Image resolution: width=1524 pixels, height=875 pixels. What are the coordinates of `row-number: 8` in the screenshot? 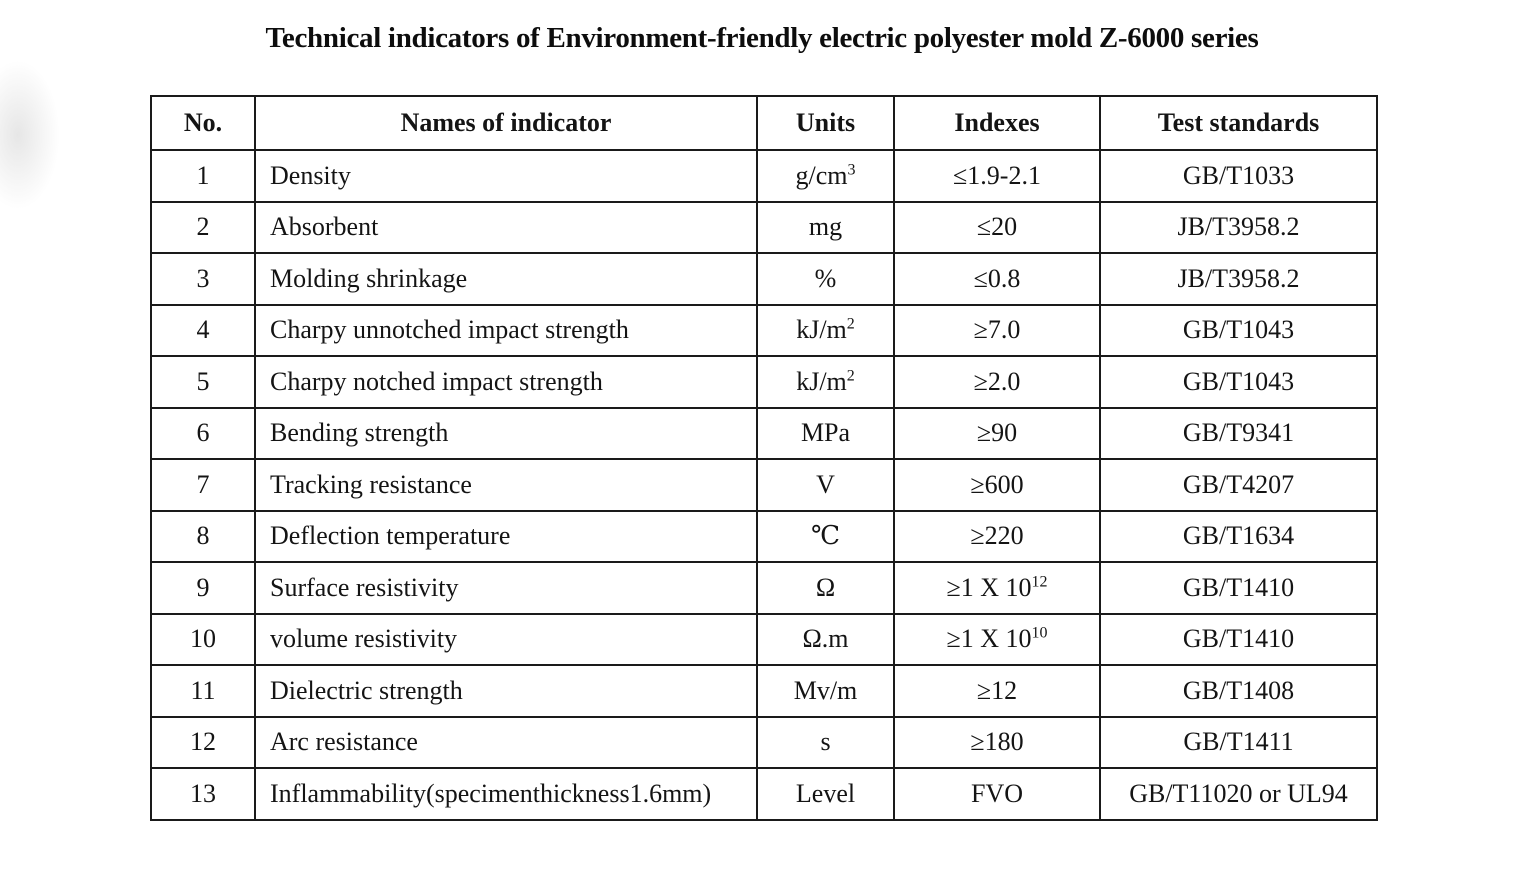 It's located at (203, 536).